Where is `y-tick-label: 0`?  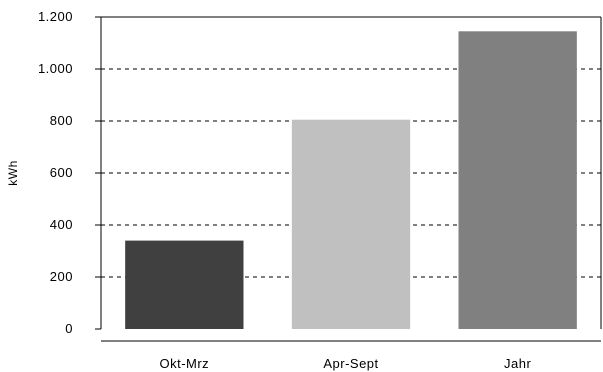
y-tick-label: 0 is located at coordinates (69, 328).